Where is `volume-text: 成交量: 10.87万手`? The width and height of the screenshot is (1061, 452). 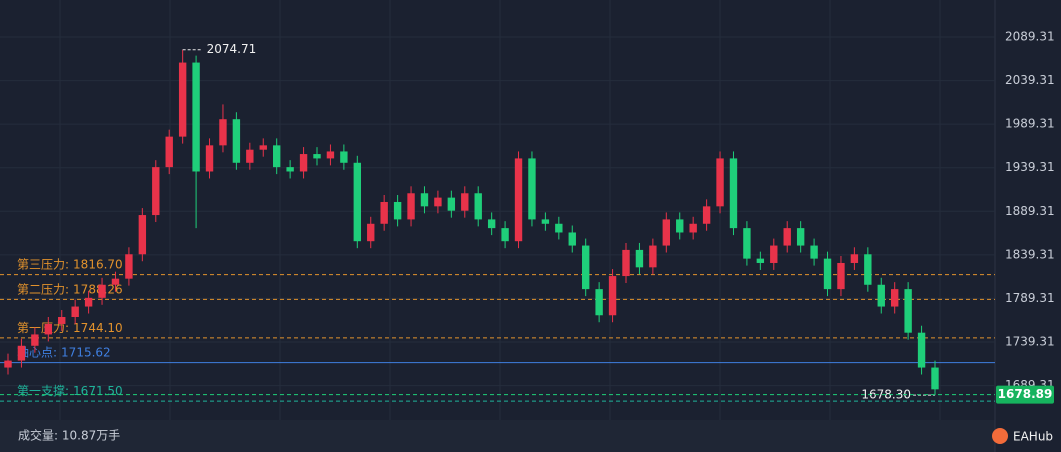
volume-text: 成交量: 10.87万手 is located at coordinates (69, 435).